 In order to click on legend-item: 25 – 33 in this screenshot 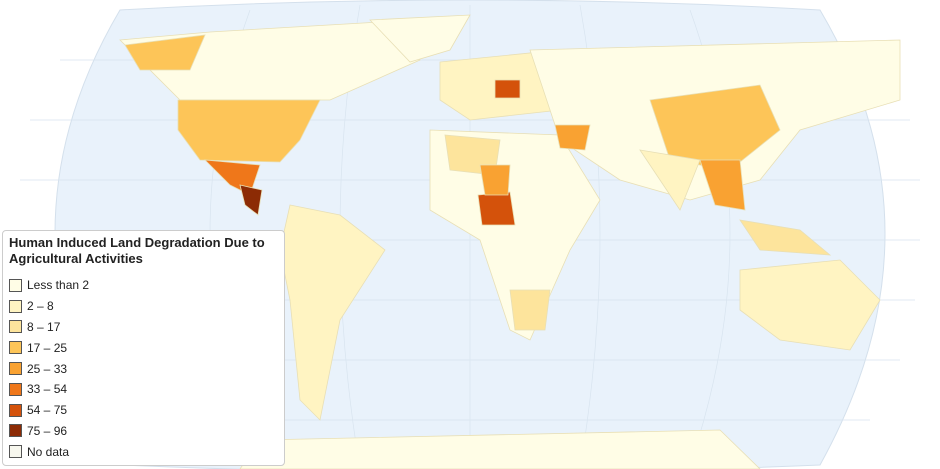, I will do `click(143, 368)`.